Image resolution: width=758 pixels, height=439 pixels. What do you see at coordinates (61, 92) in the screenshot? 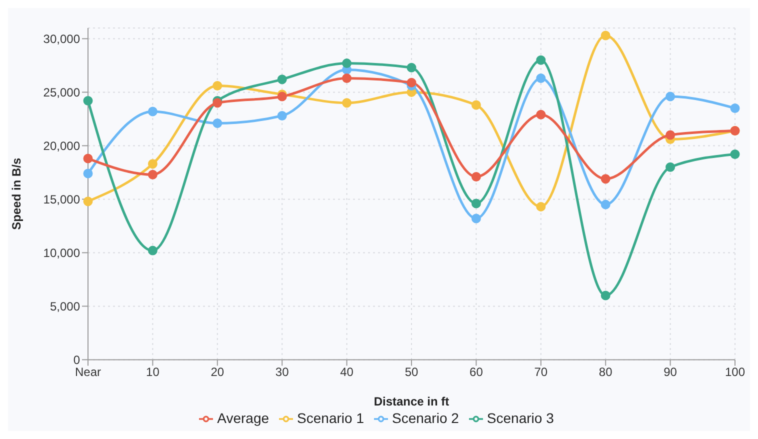
I see `y-tick-label: 25,000` at bounding box center [61, 92].